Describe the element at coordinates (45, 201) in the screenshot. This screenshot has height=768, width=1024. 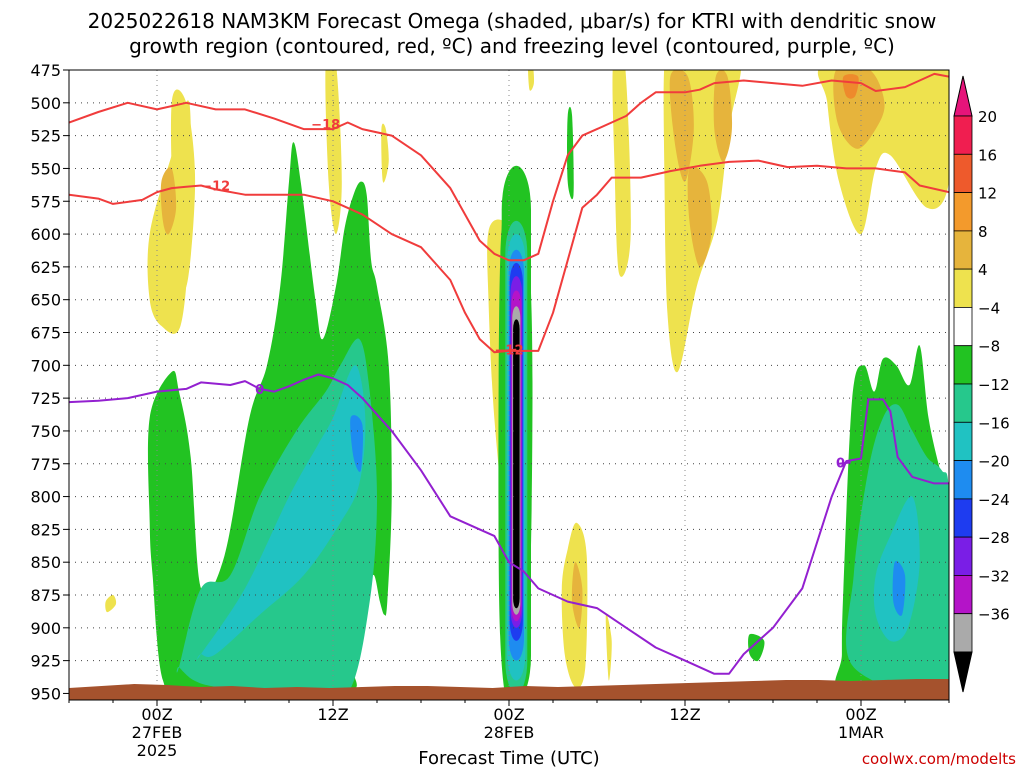
I see `y-tick-label: 575` at that location.